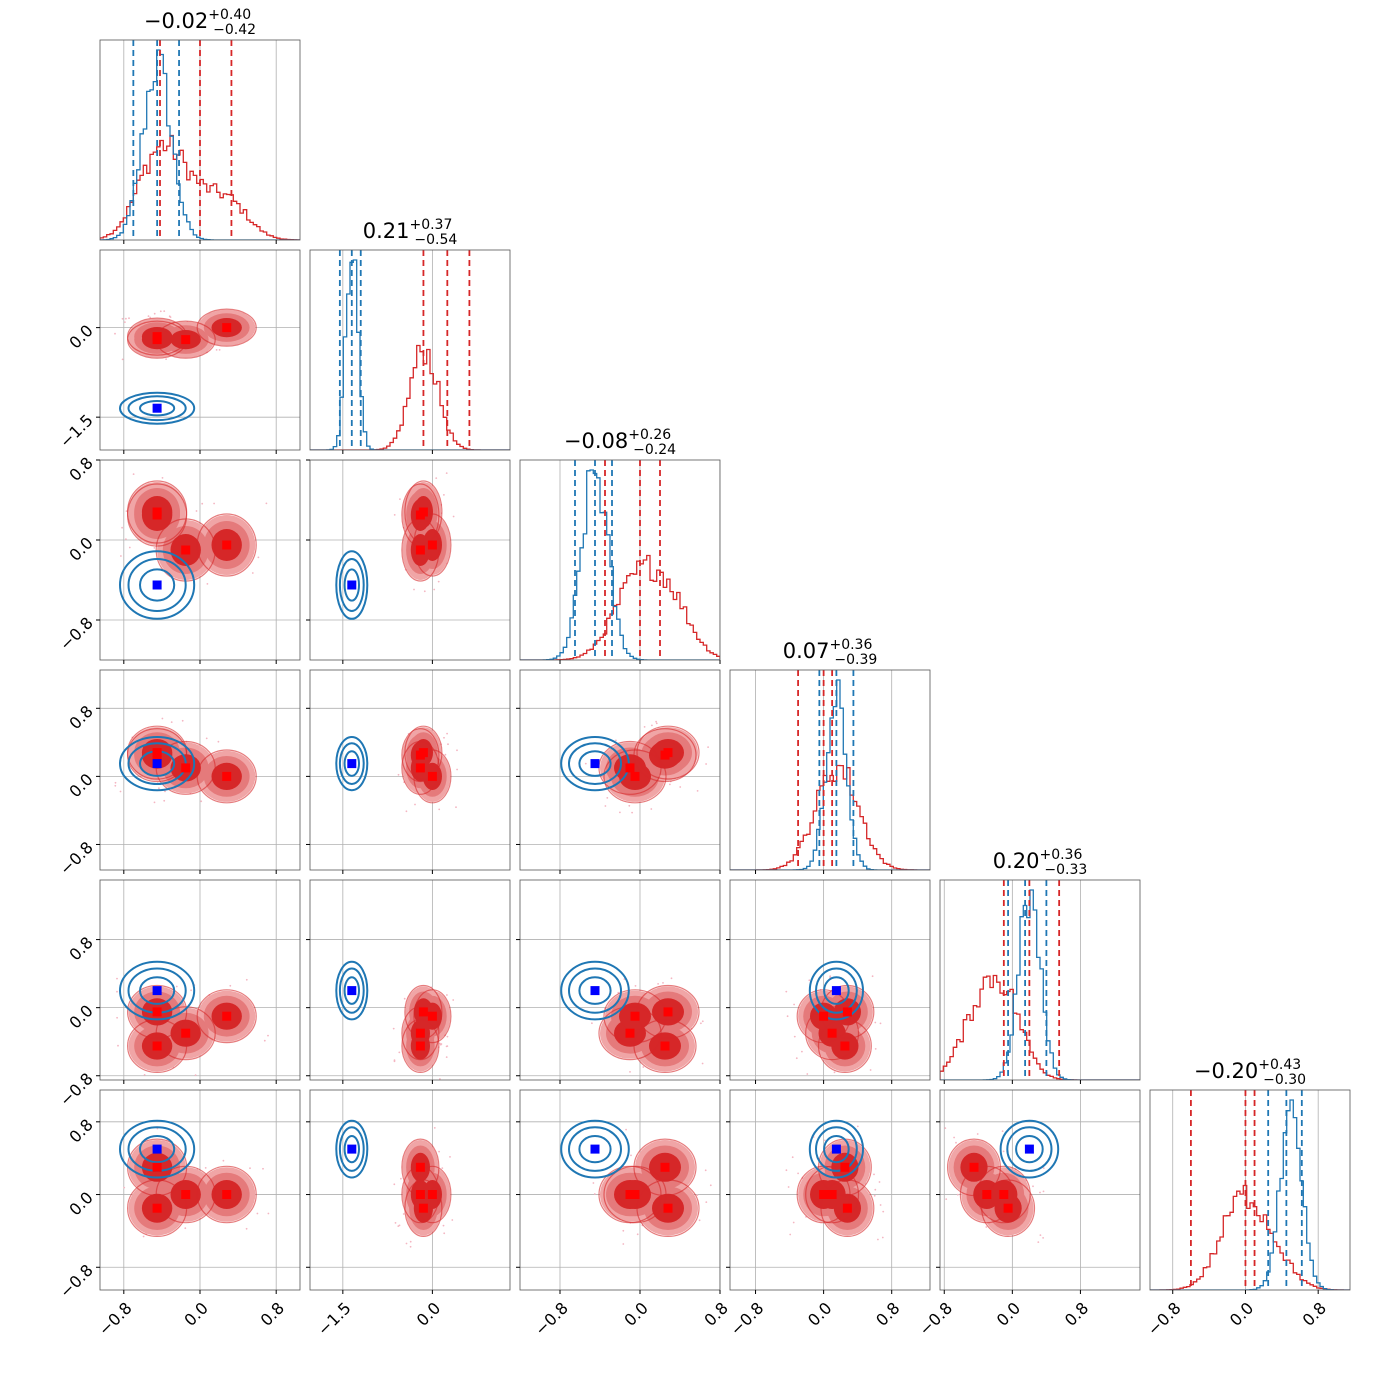 This screenshot has height=1390, width=1390. What do you see at coordinates (430, 225) in the screenshot?
I see `title-plus: +0.37` at bounding box center [430, 225].